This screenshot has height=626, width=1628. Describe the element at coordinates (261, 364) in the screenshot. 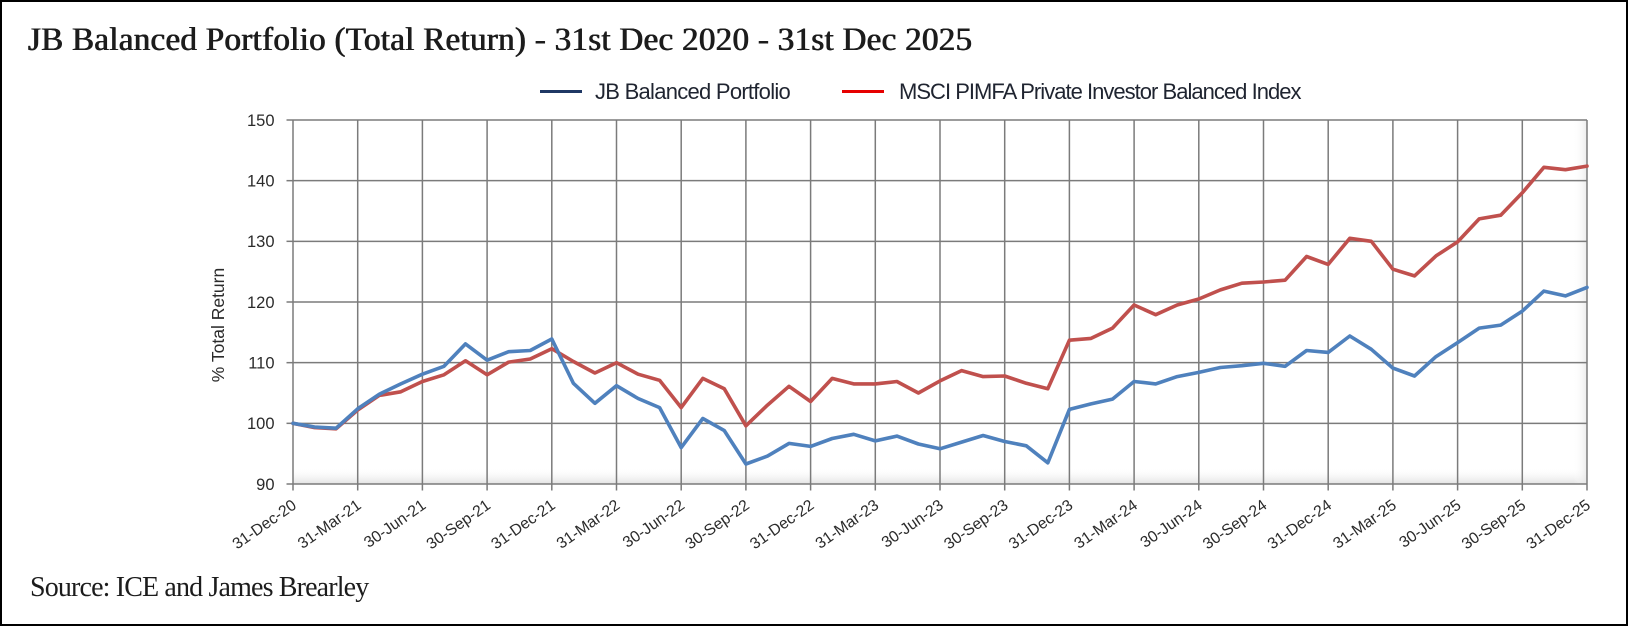

I see `svg-text: 110` at that location.